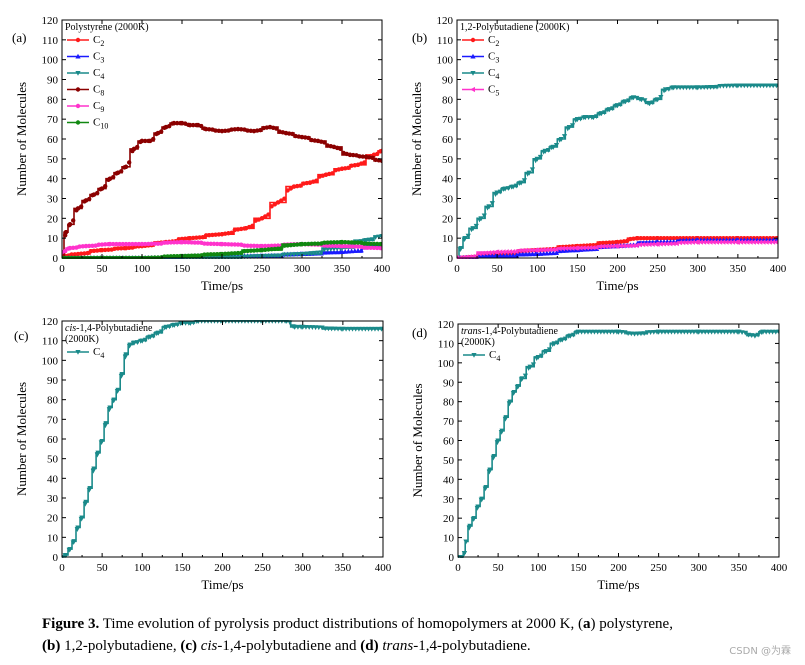 This screenshot has width=805, height=665. I want to click on series-line-d-C4, so click(618, 444).